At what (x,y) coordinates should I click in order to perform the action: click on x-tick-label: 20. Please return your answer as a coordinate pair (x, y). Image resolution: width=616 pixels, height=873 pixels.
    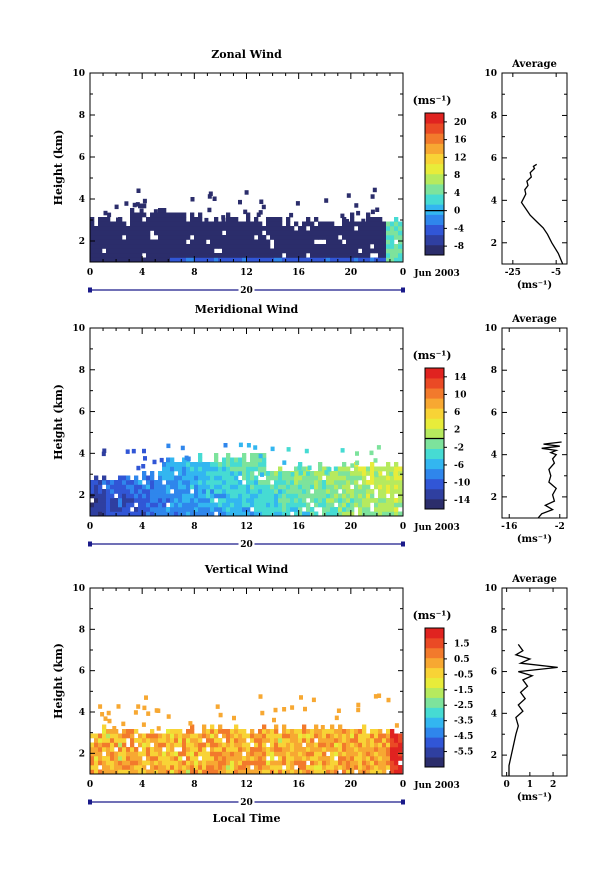
    Looking at the image, I should click on (351, 527).